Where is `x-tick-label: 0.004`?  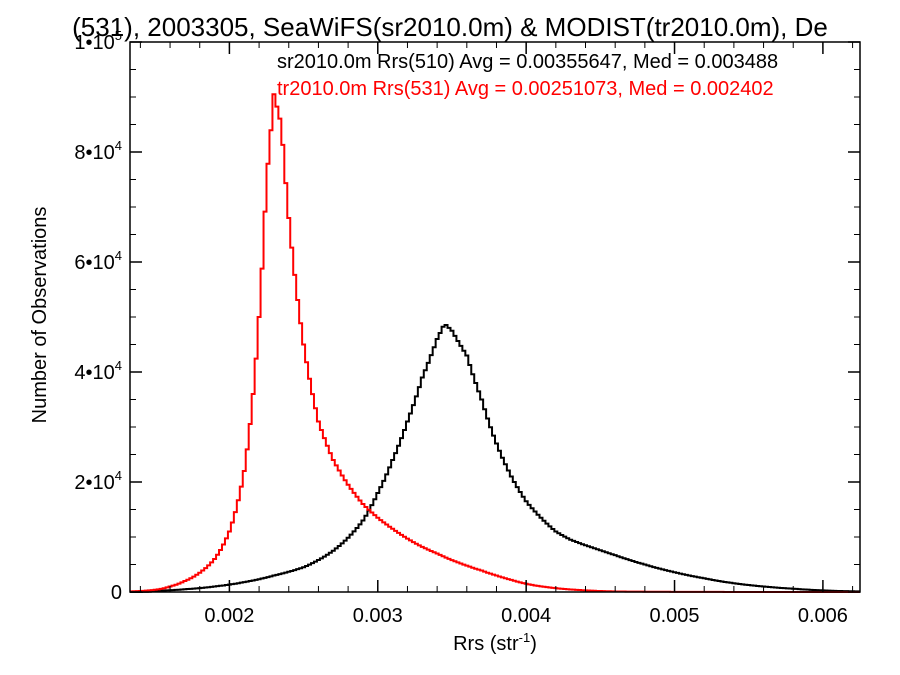 x-tick-label: 0.004 is located at coordinates (526, 616).